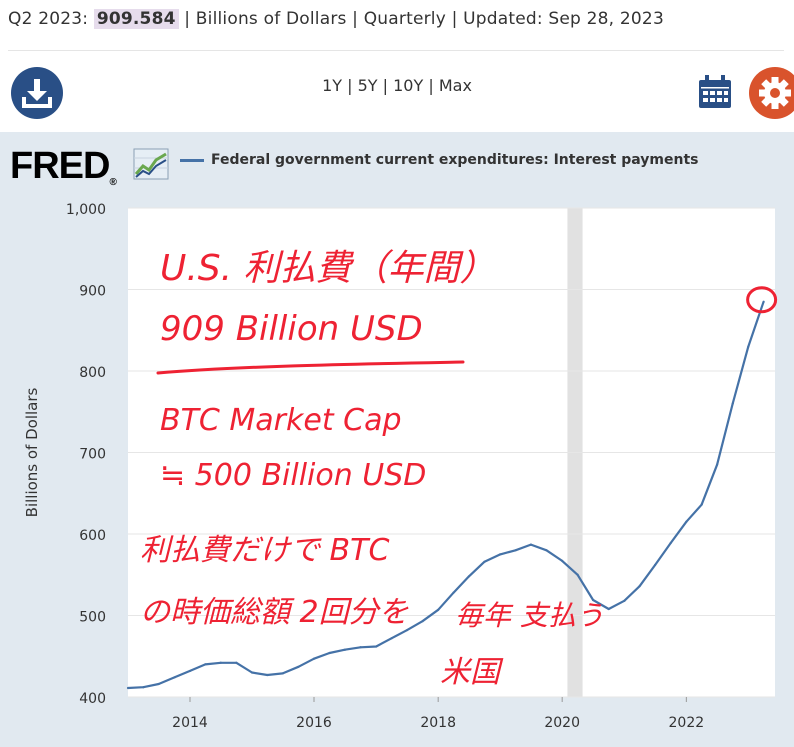  I want to click on fred-logo-text: FRED, so click(60, 166).